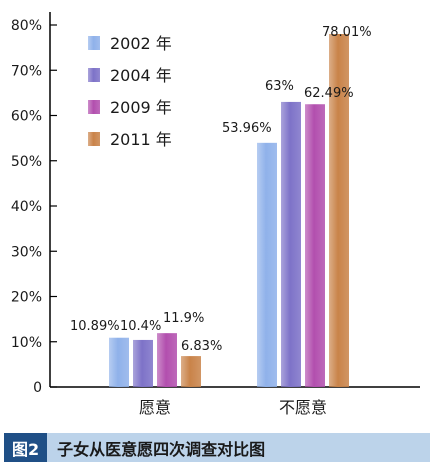 This screenshot has height=466, width=434. Describe the element at coordinates (247, 128) in the screenshot. I see `data-label: 53.96%` at that location.